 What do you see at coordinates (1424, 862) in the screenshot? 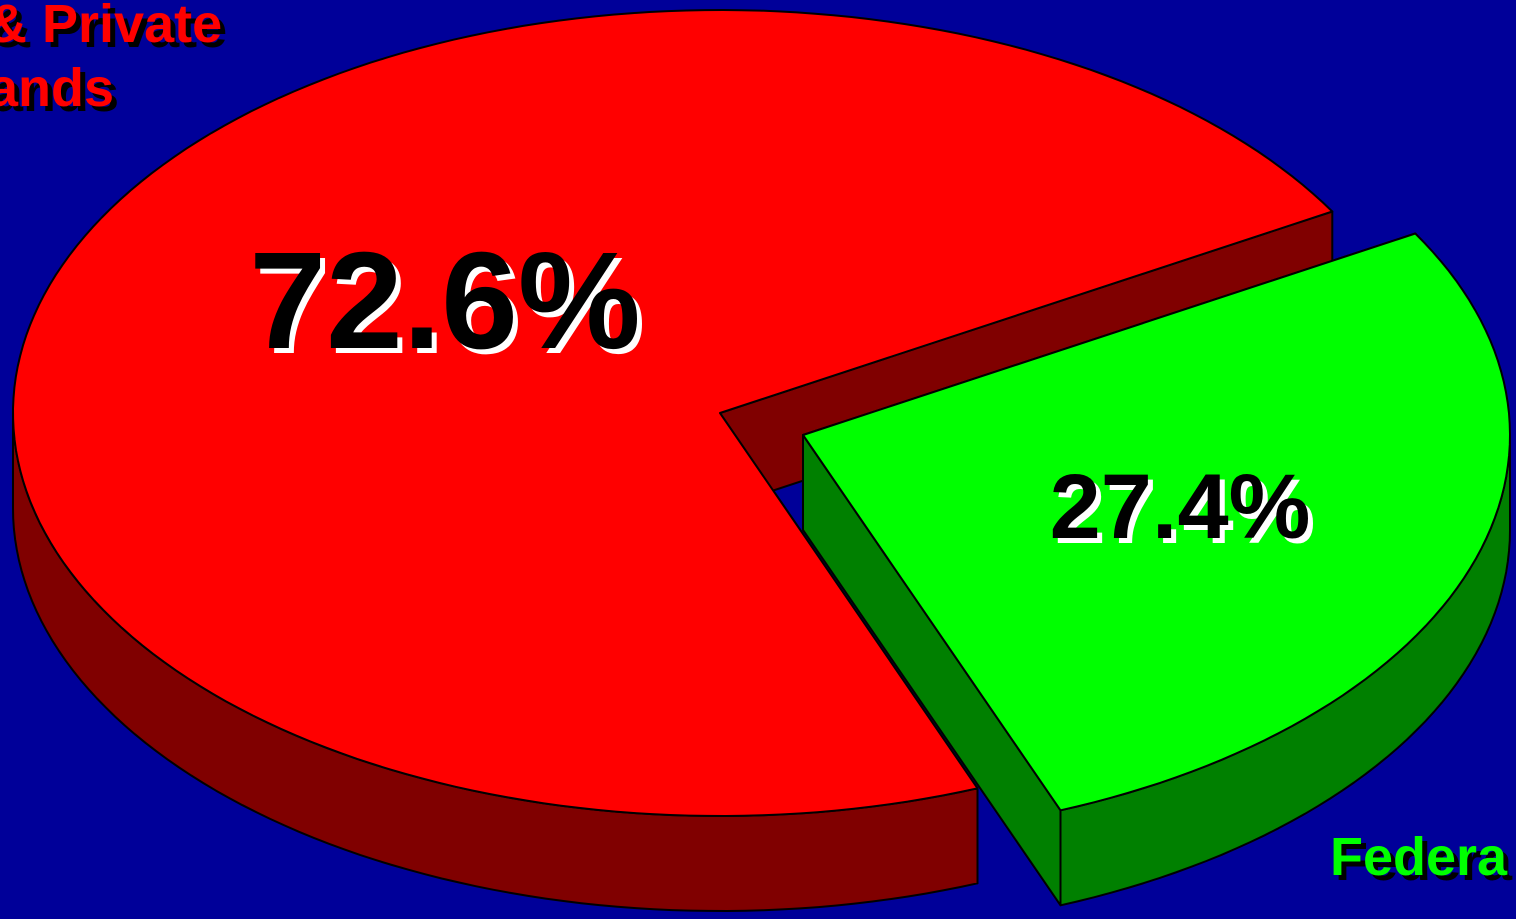
I see `category-label-shadow: Federa` at bounding box center [1424, 862].